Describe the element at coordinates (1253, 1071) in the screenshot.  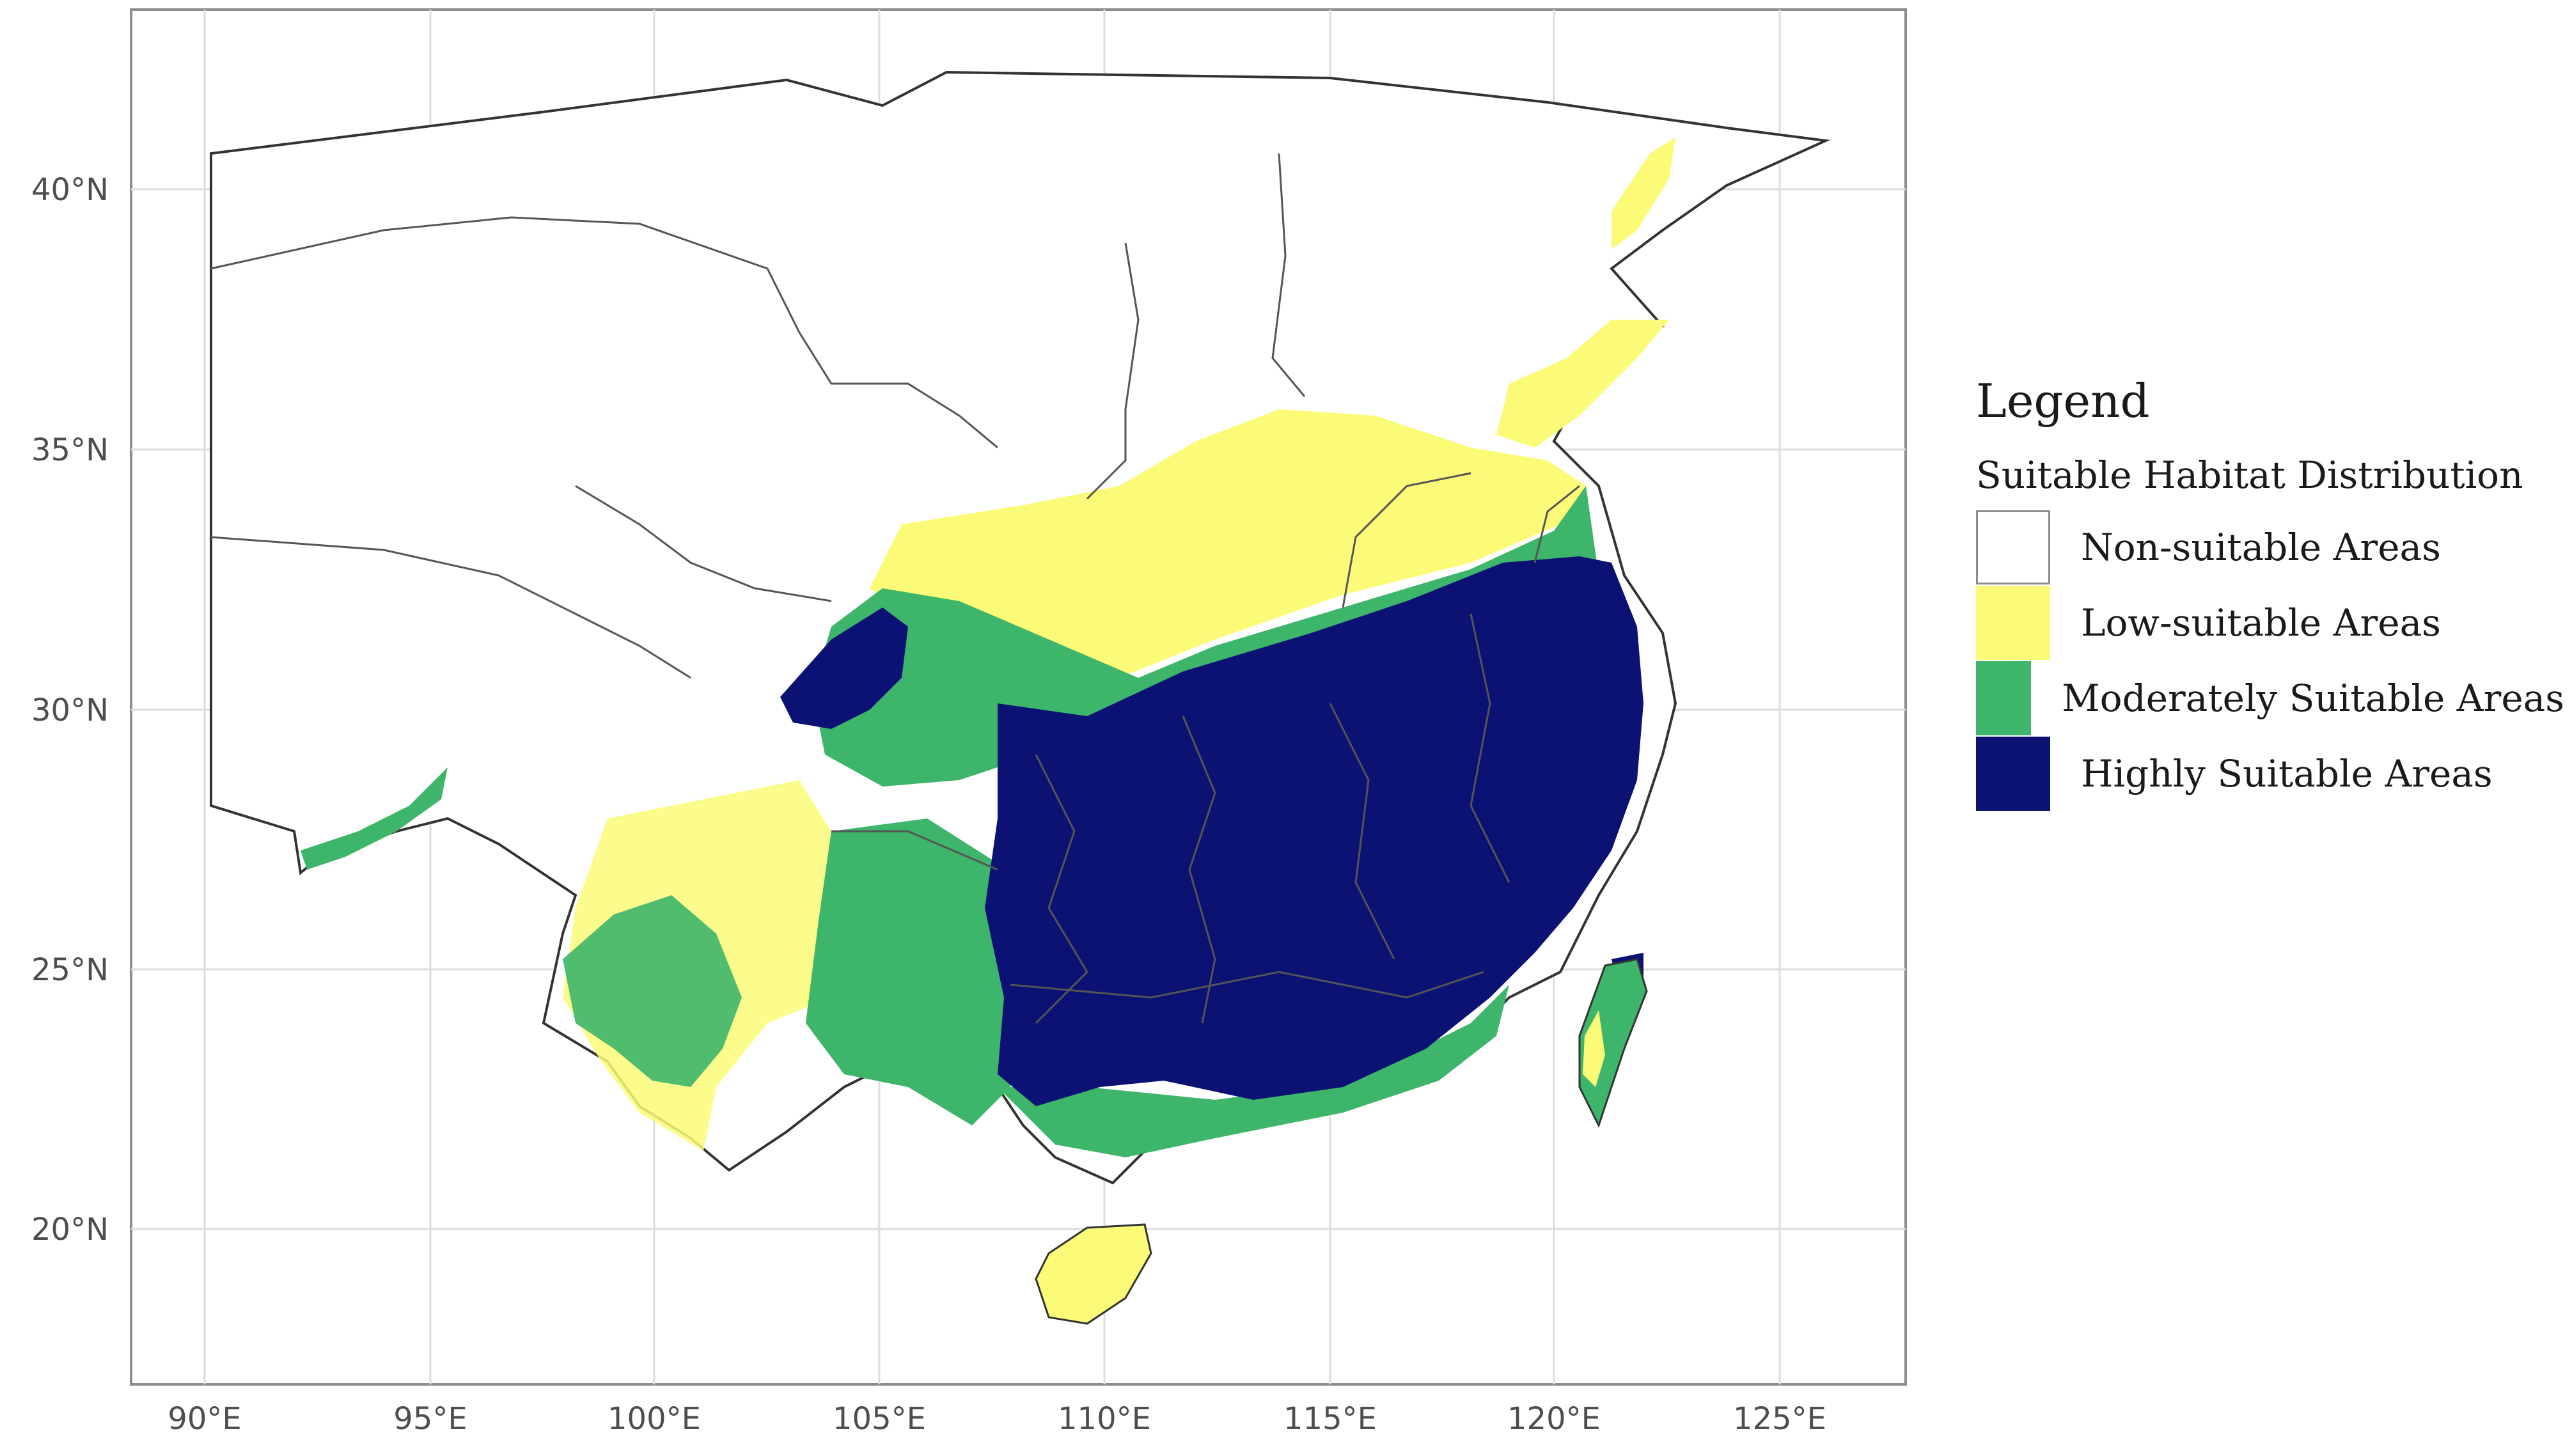
I see `moderate-suitable-coast` at that location.